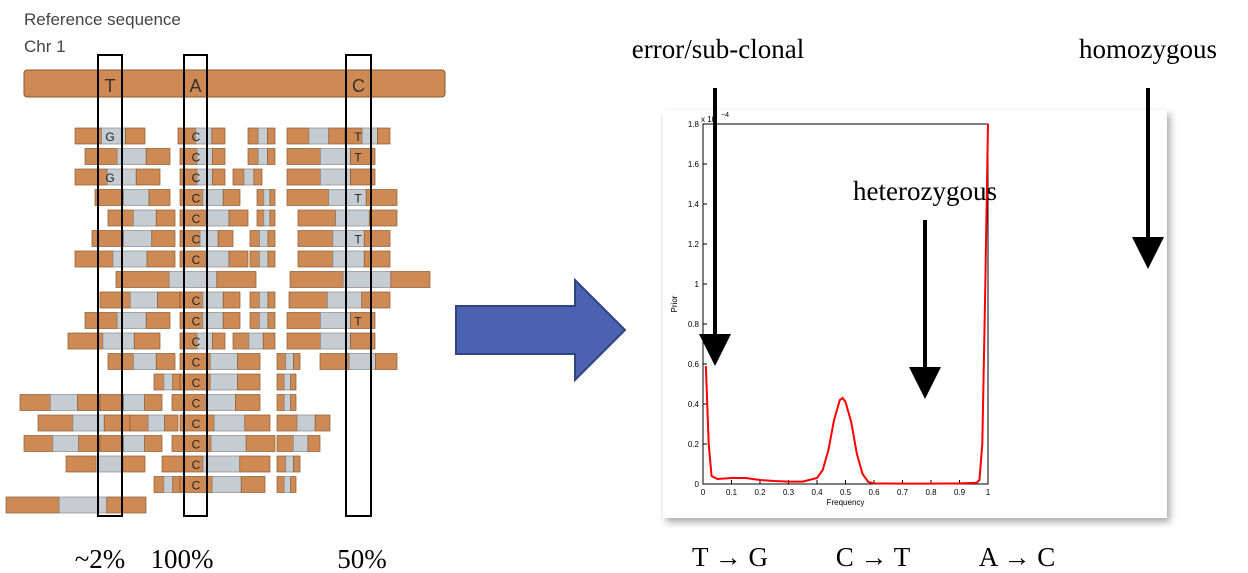 The image size is (1248, 573). What do you see at coordinates (362, 558) in the screenshot?
I see `percentage: 50%` at bounding box center [362, 558].